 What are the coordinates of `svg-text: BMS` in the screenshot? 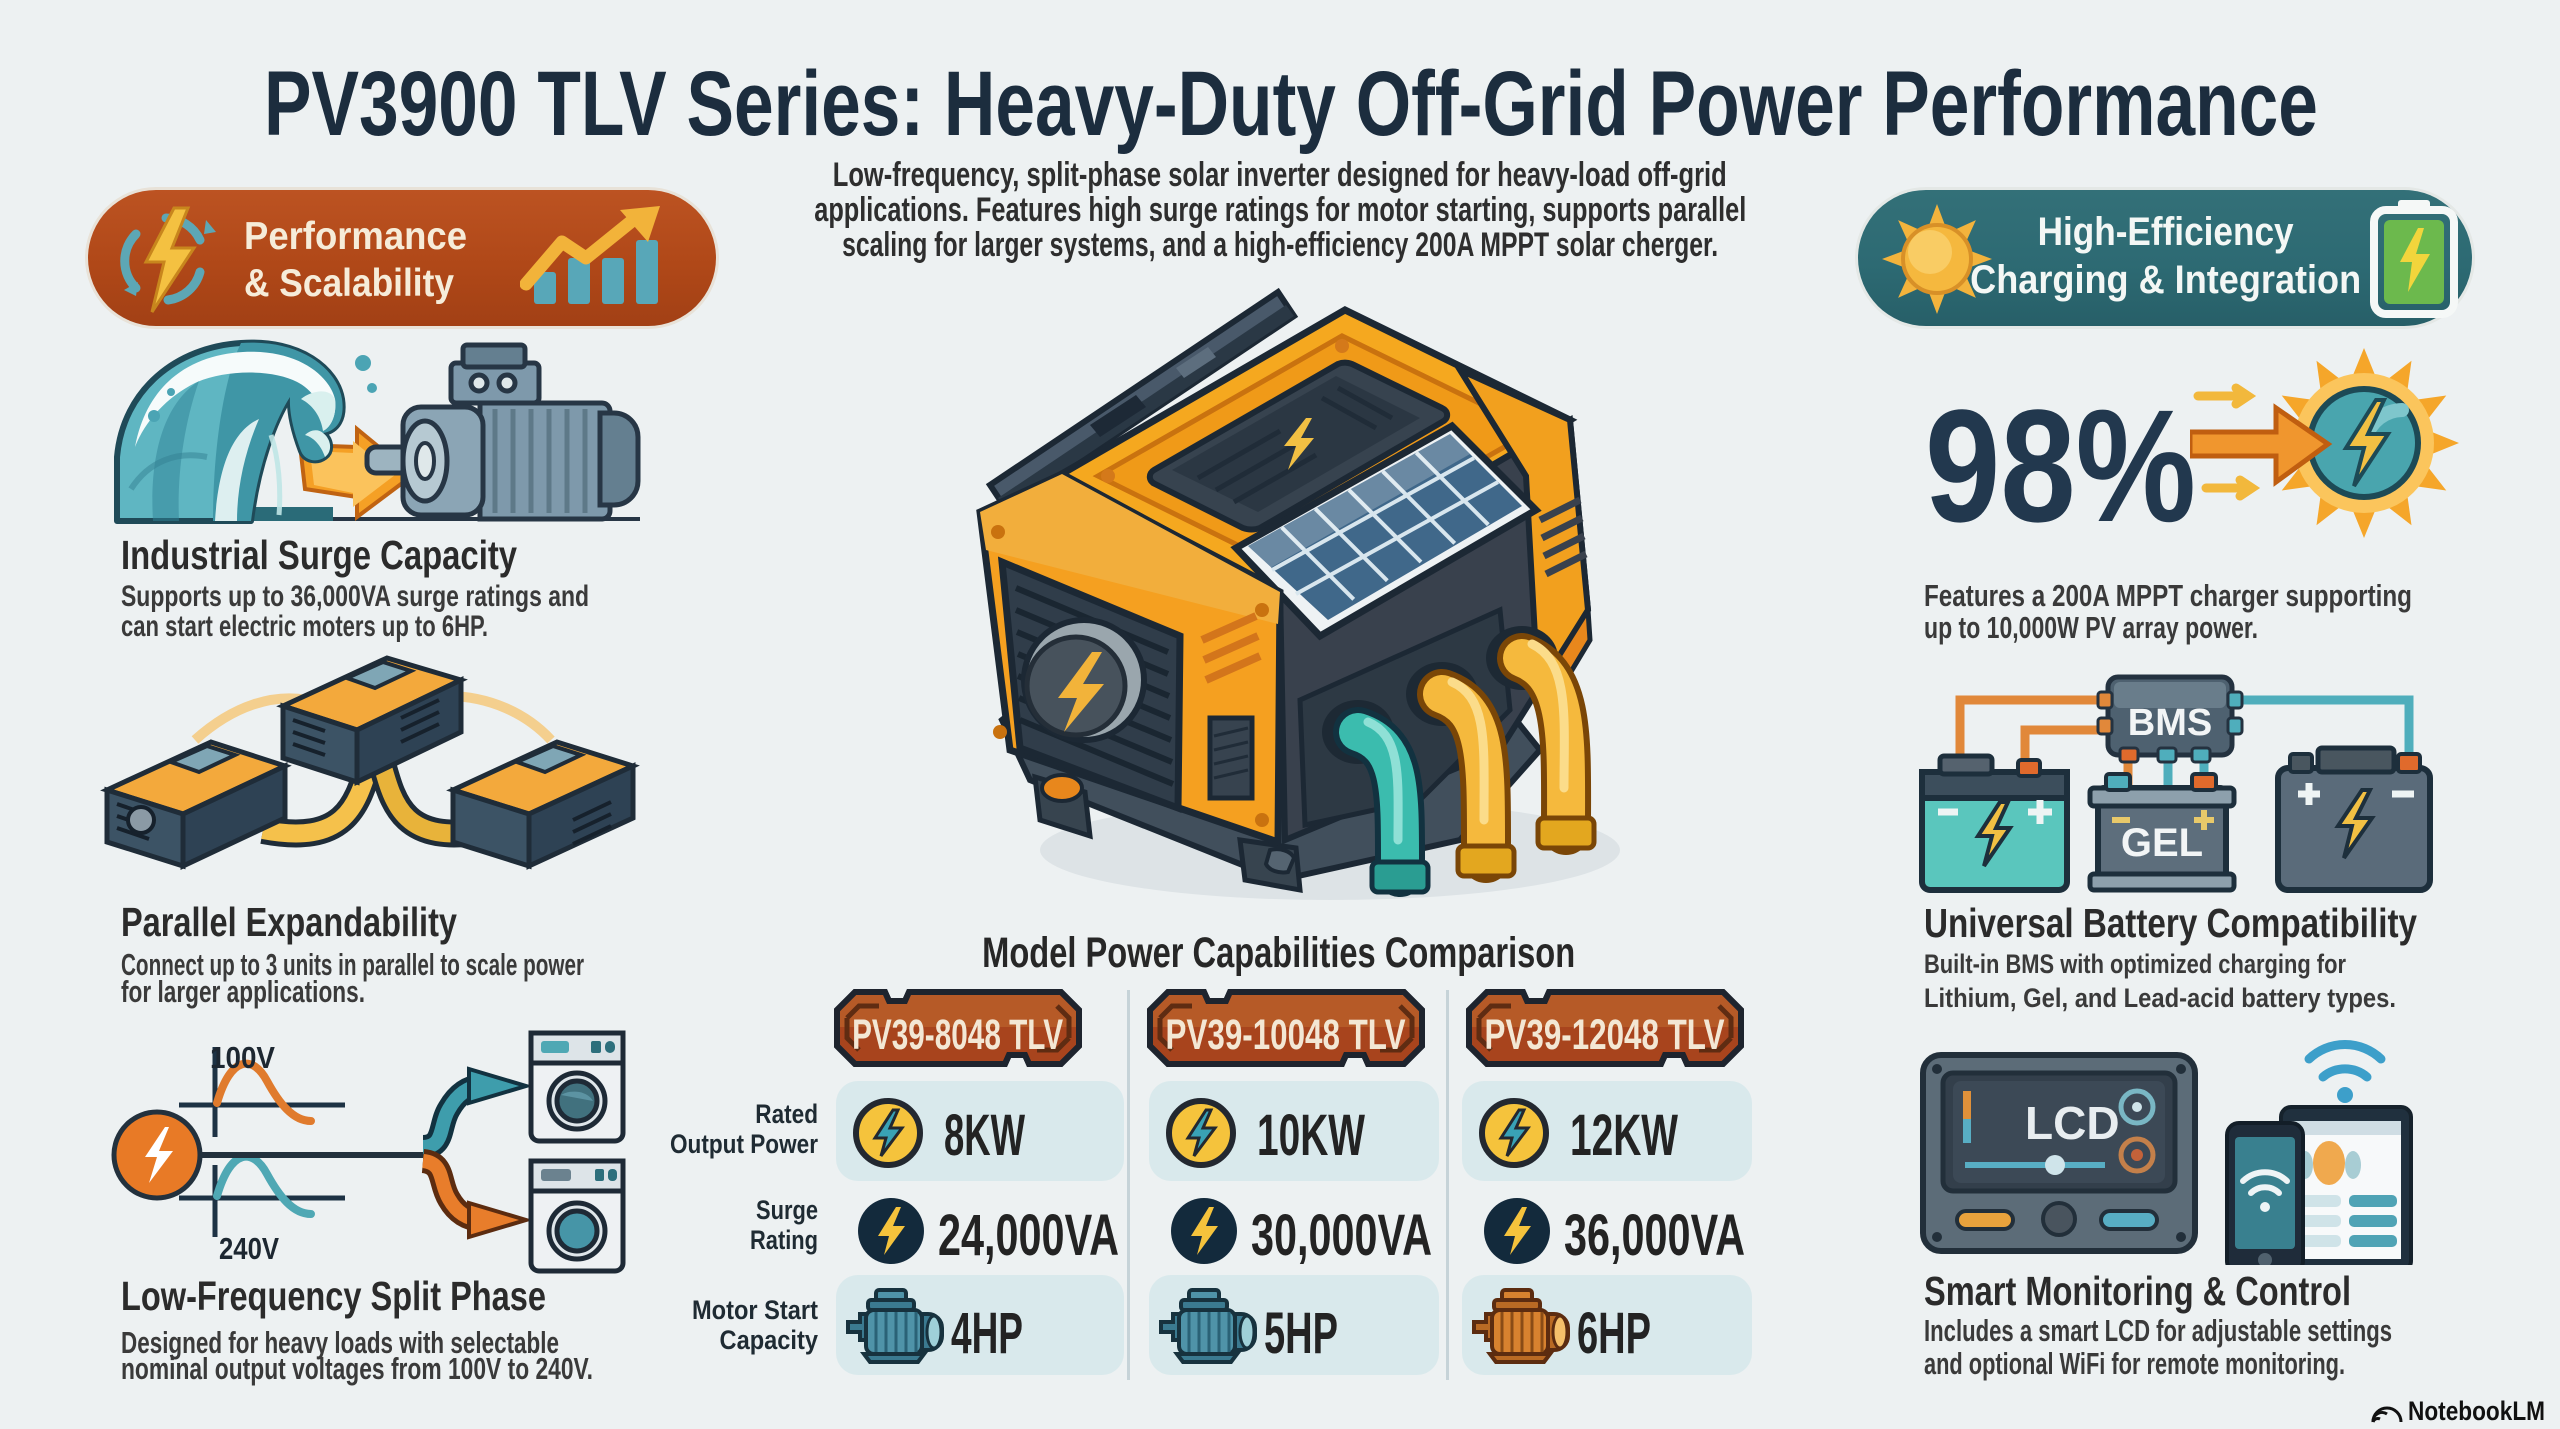 It's located at (2170, 723).